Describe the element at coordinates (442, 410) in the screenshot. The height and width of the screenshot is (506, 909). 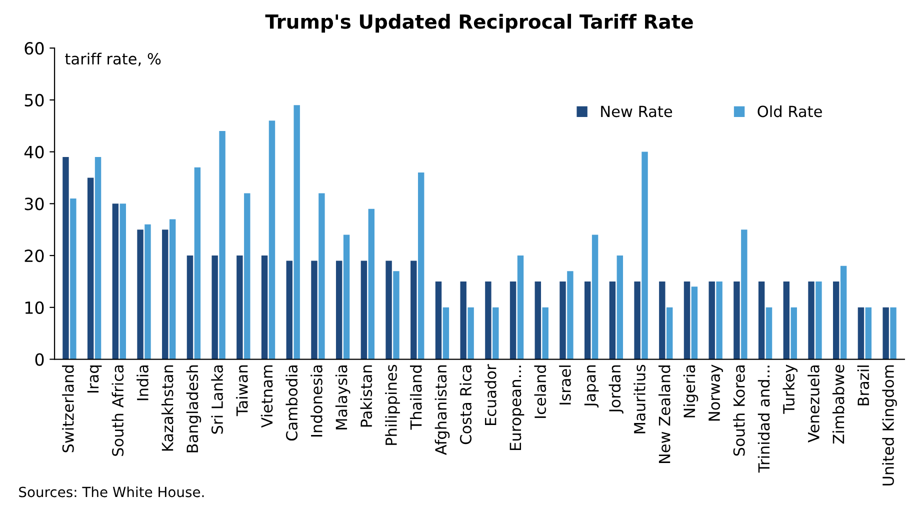
I see `x-tick-label: Afghanistan` at that location.